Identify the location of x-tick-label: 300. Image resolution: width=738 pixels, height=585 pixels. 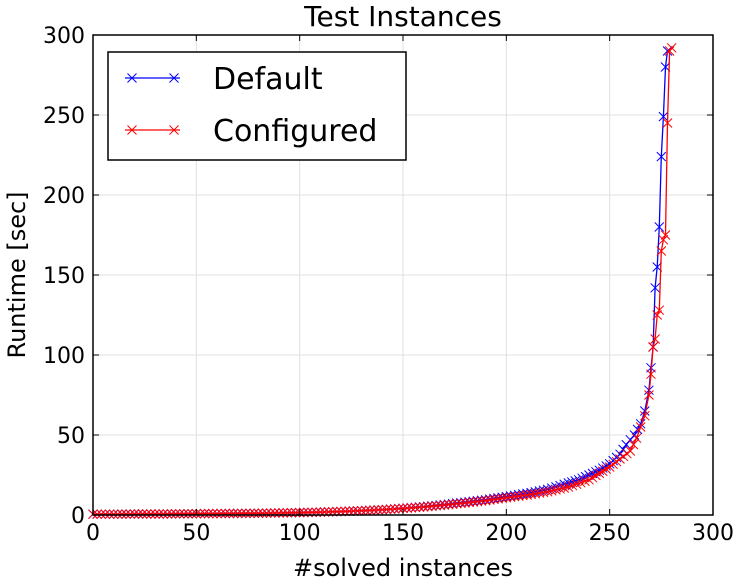
(713, 533).